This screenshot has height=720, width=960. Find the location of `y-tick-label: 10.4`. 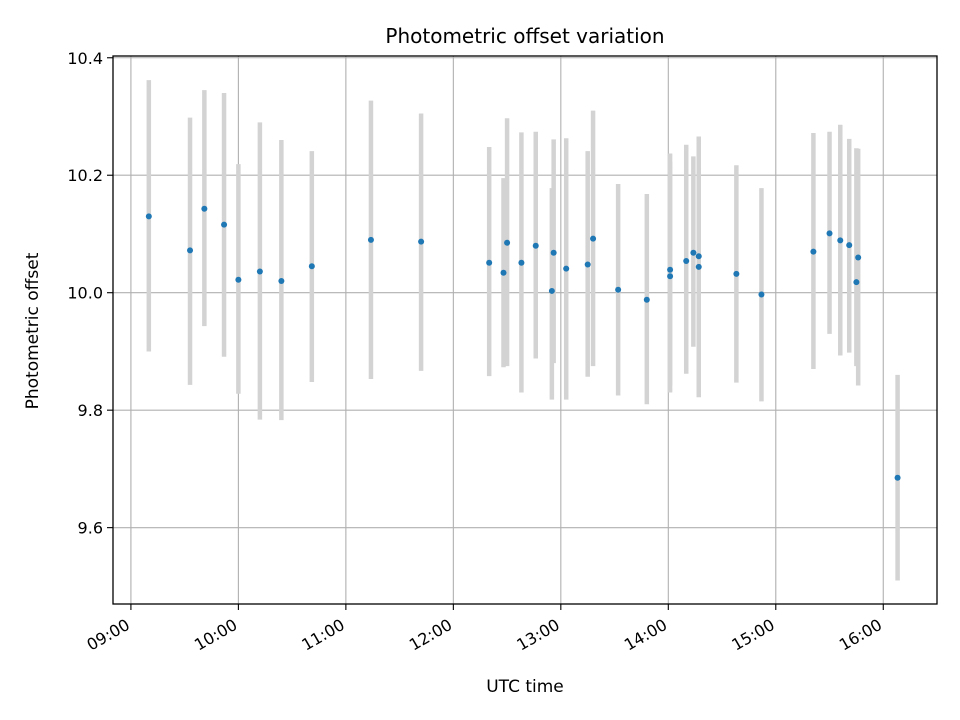

y-tick-label: 10.4 is located at coordinates (85, 58).